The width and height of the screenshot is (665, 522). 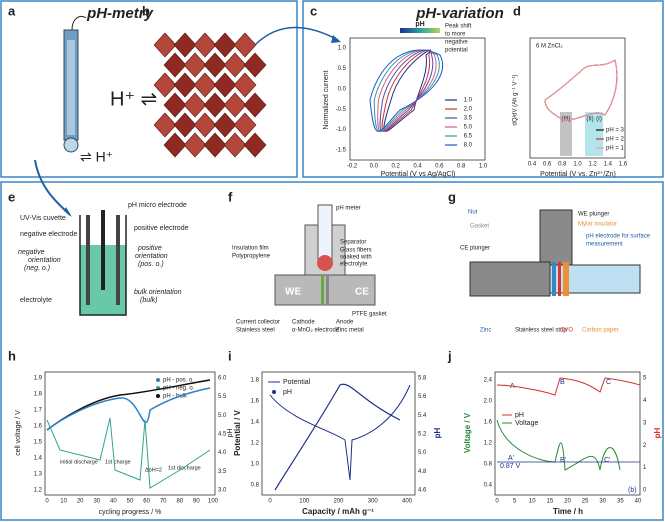 What do you see at coordinates (133, 99) in the screenshot?
I see `ion: H⁺ ⇌` at bounding box center [133, 99].